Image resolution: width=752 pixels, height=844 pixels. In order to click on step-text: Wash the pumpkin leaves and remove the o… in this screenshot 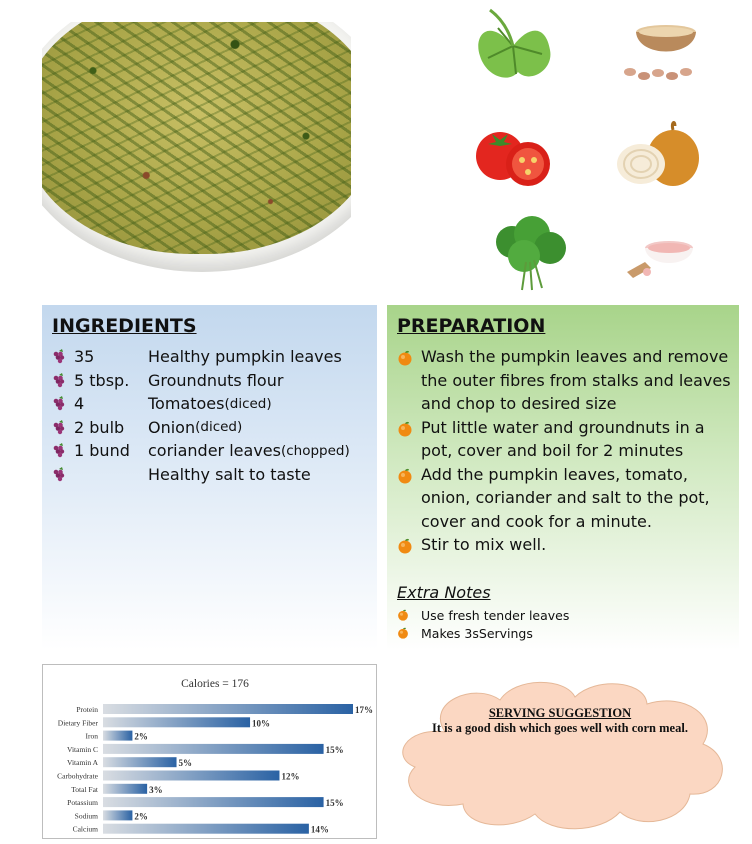, I will do `click(576, 380)`.